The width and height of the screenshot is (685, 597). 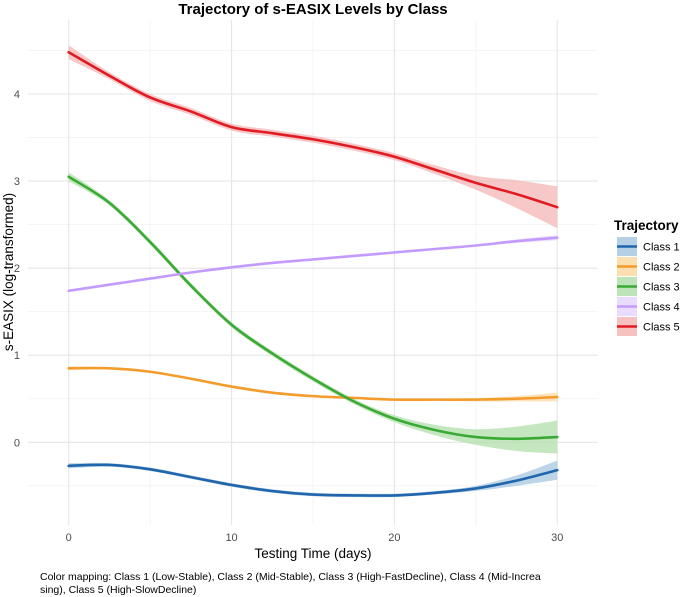 I want to click on class-2-line, so click(x=313, y=384).